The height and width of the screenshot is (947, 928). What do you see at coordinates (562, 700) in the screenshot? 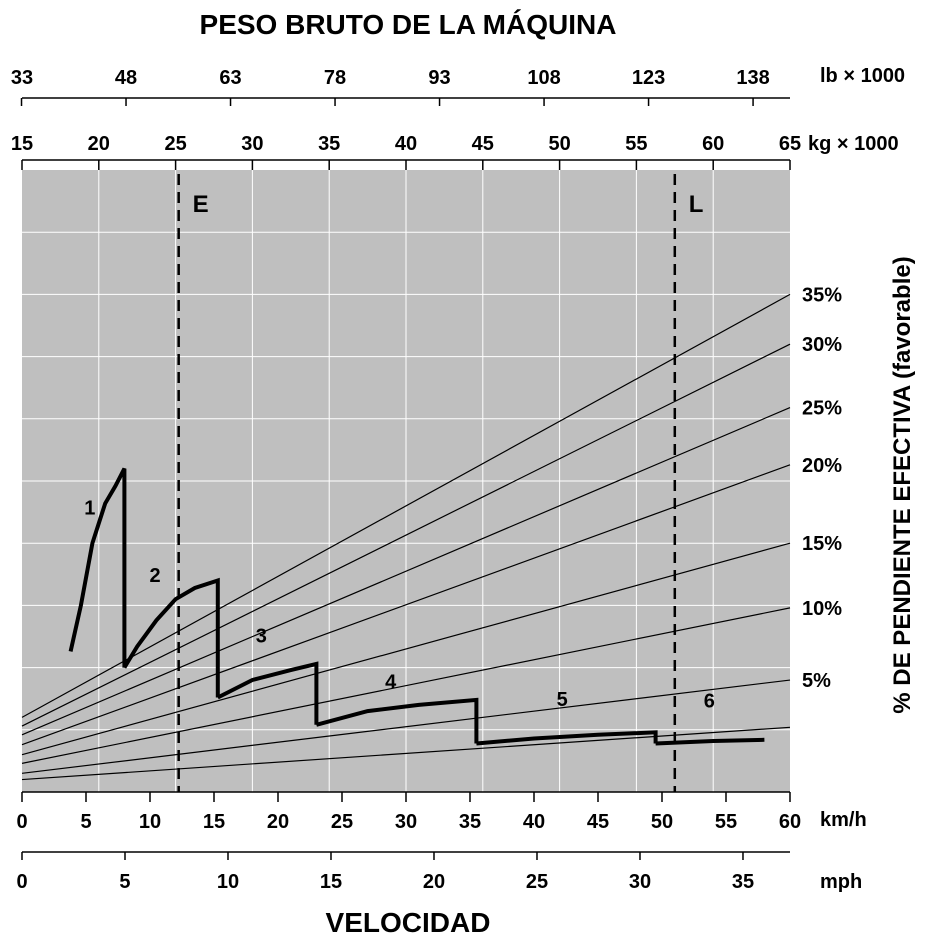
I see `gear-label: 5` at bounding box center [562, 700].